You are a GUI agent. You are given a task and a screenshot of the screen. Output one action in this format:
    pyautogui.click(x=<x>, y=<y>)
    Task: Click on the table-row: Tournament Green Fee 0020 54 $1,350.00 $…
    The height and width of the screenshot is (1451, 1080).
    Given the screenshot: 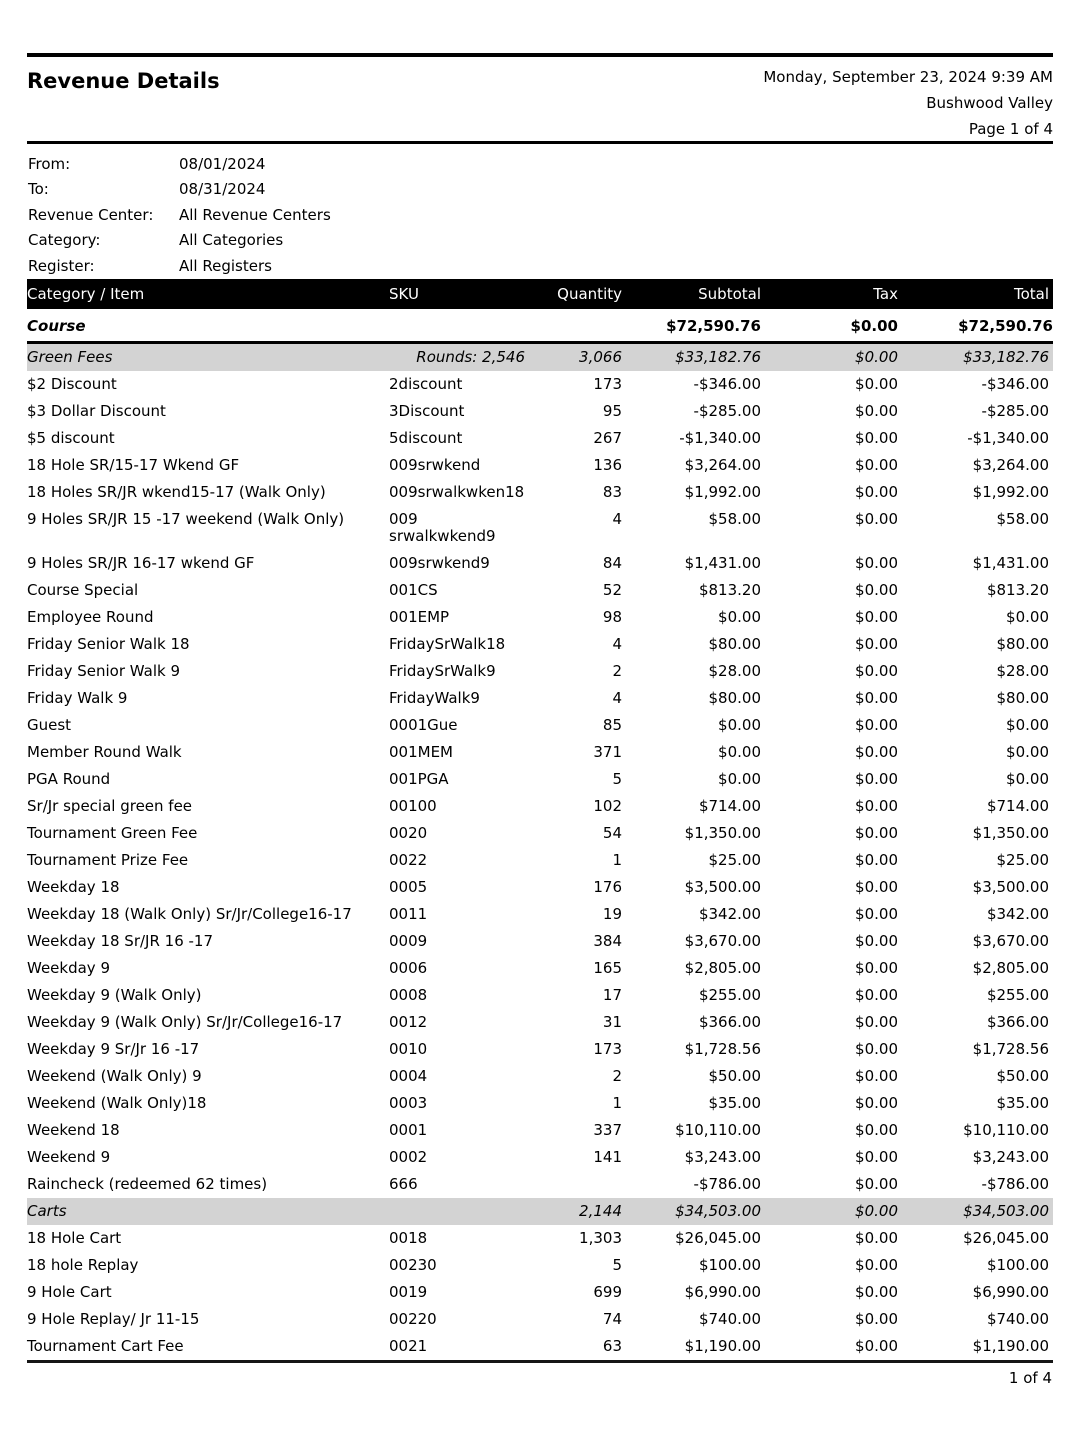 What is the action you would take?
    pyautogui.click(x=540, y=833)
    